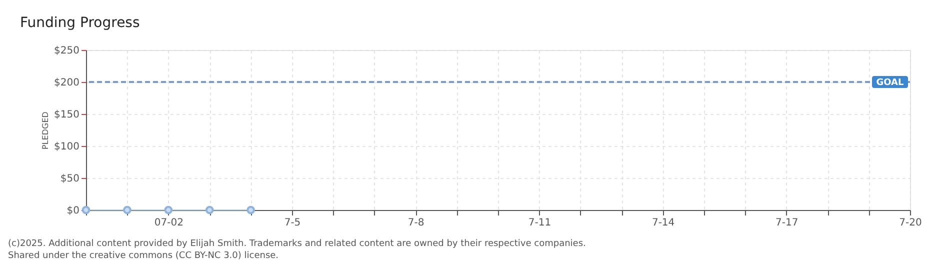 The width and height of the screenshot is (940, 270). Describe the element at coordinates (416, 223) in the screenshot. I see `x-tick-label: 7-8` at that location.